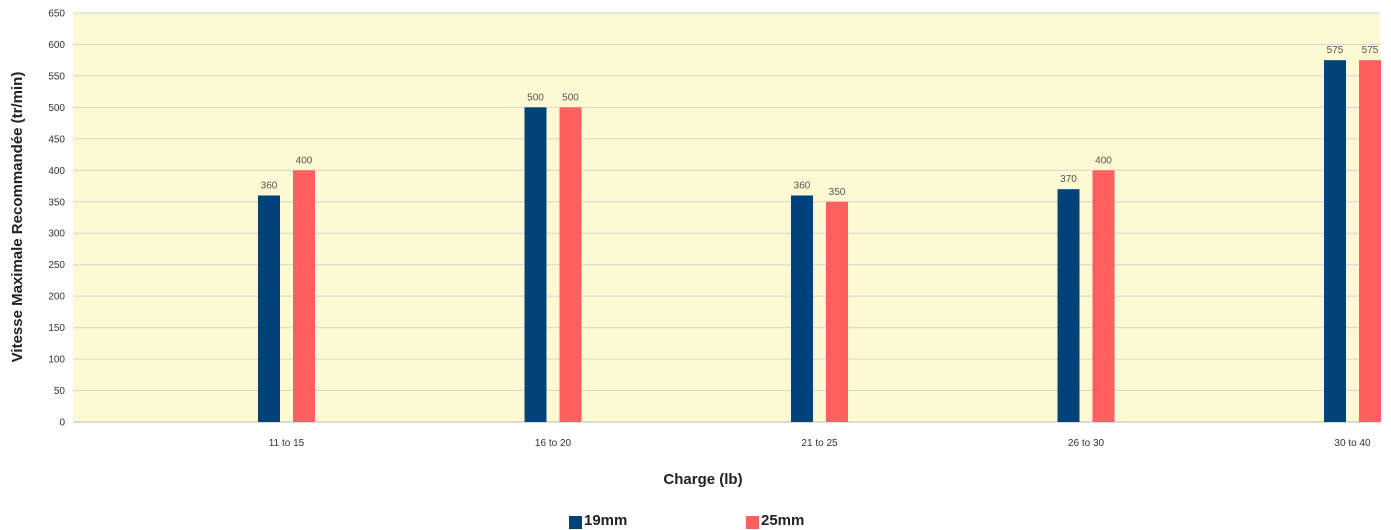  I want to click on data-label-25mm-11-to-15: 400, so click(304, 160).